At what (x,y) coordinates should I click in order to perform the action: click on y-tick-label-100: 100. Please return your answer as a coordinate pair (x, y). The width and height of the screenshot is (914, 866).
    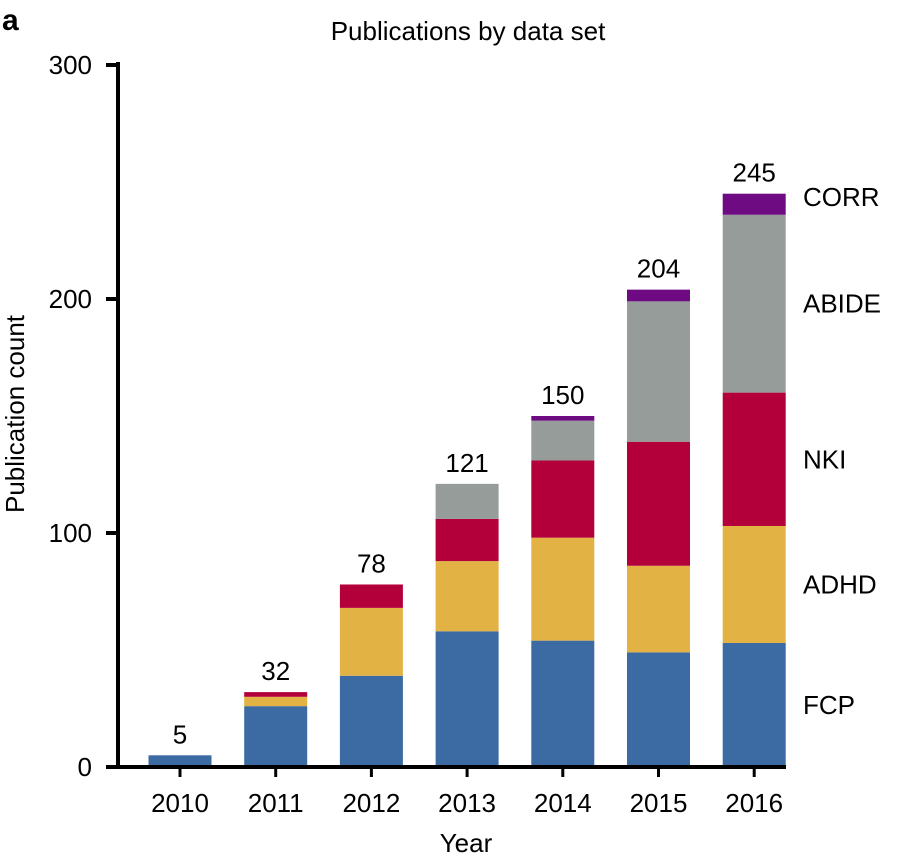
    Looking at the image, I should click on (70, 533).